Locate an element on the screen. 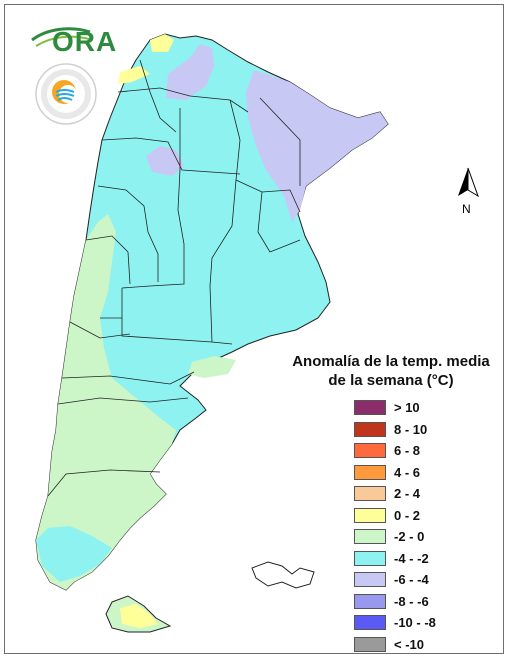 This screenshot has height=660, width=510. legend-label: 4 - 6 is located at coordinates (407, 472).